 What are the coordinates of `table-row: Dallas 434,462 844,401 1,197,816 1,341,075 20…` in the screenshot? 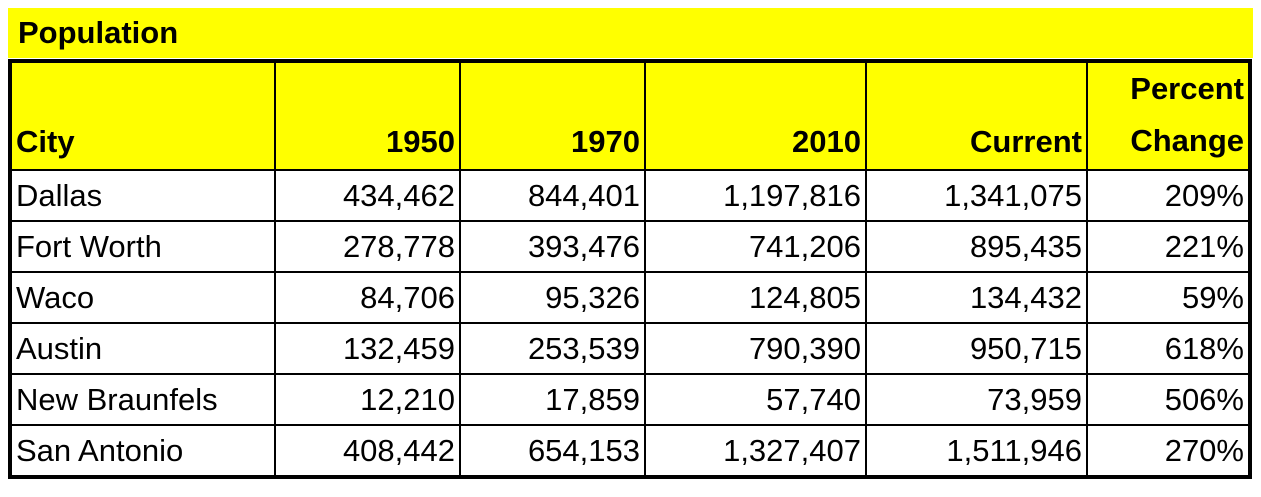 It's located at (630, 195).